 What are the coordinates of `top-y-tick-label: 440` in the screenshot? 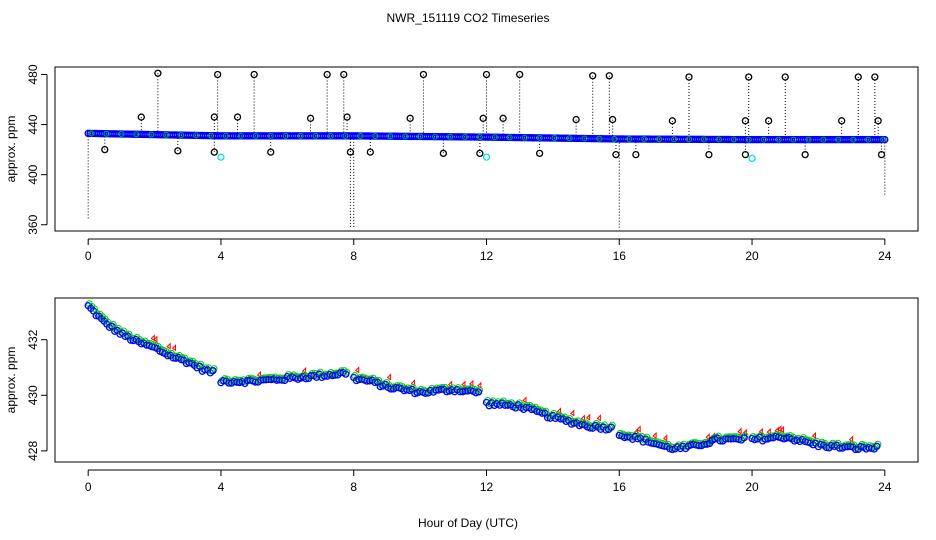 It's located at (33, 124).